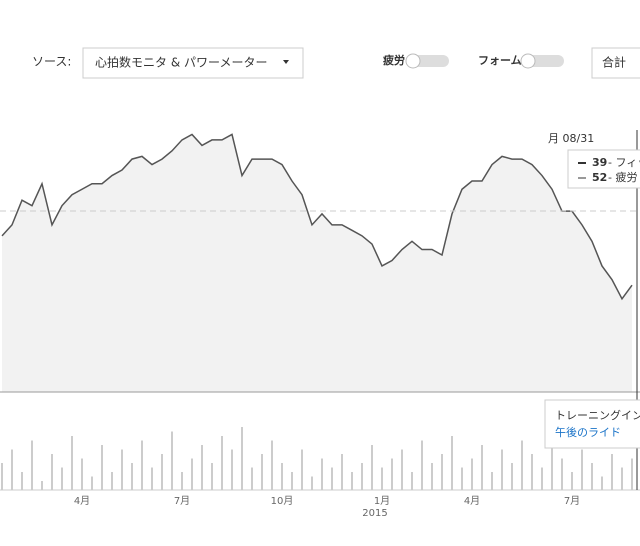 The width and height of the screenshot is (640, 546). I want to click on total-dropdown, so click(615, 63).